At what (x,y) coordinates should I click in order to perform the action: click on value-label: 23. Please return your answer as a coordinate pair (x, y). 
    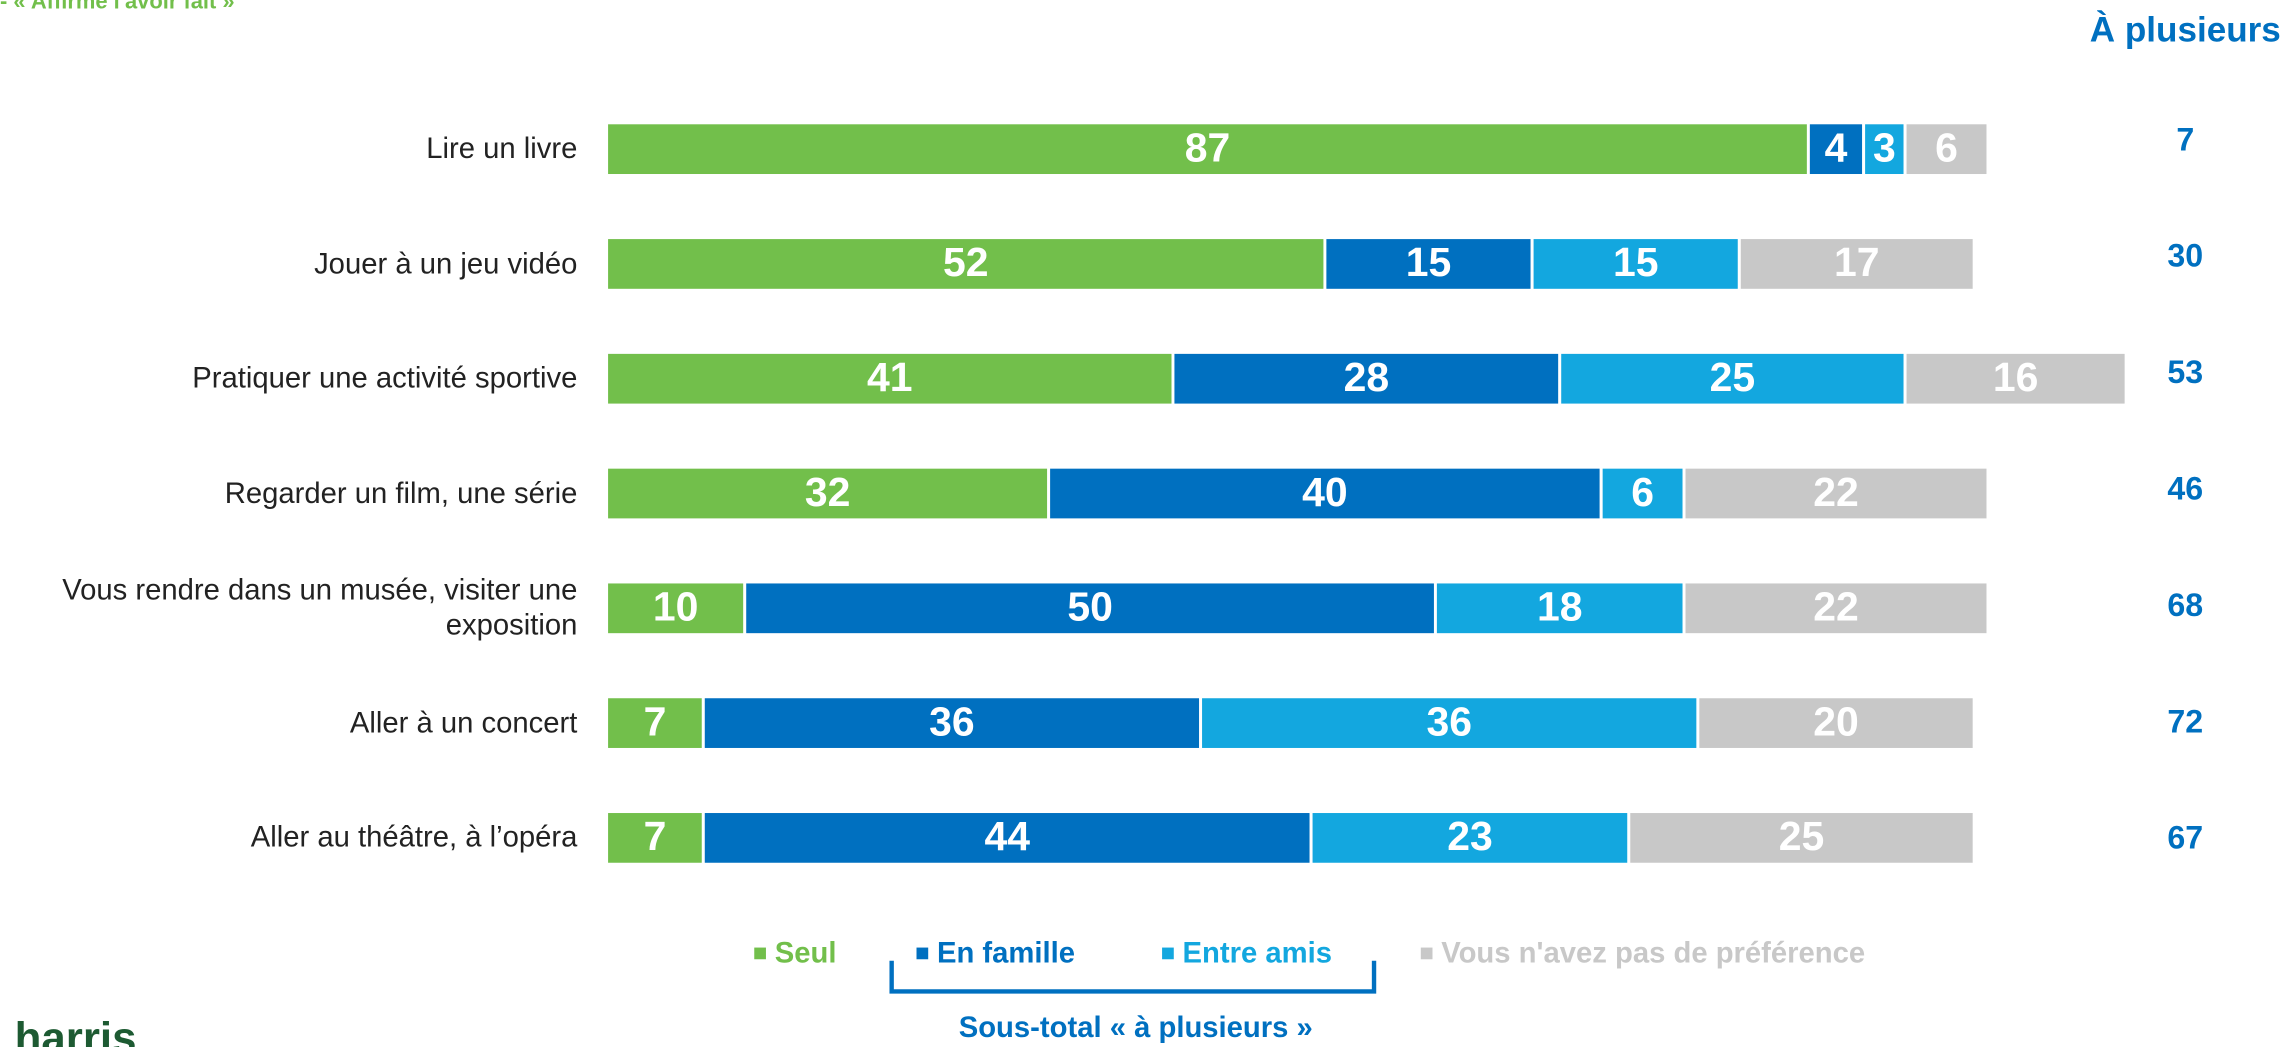
    Looking at the image, I should click on (1470, 836).